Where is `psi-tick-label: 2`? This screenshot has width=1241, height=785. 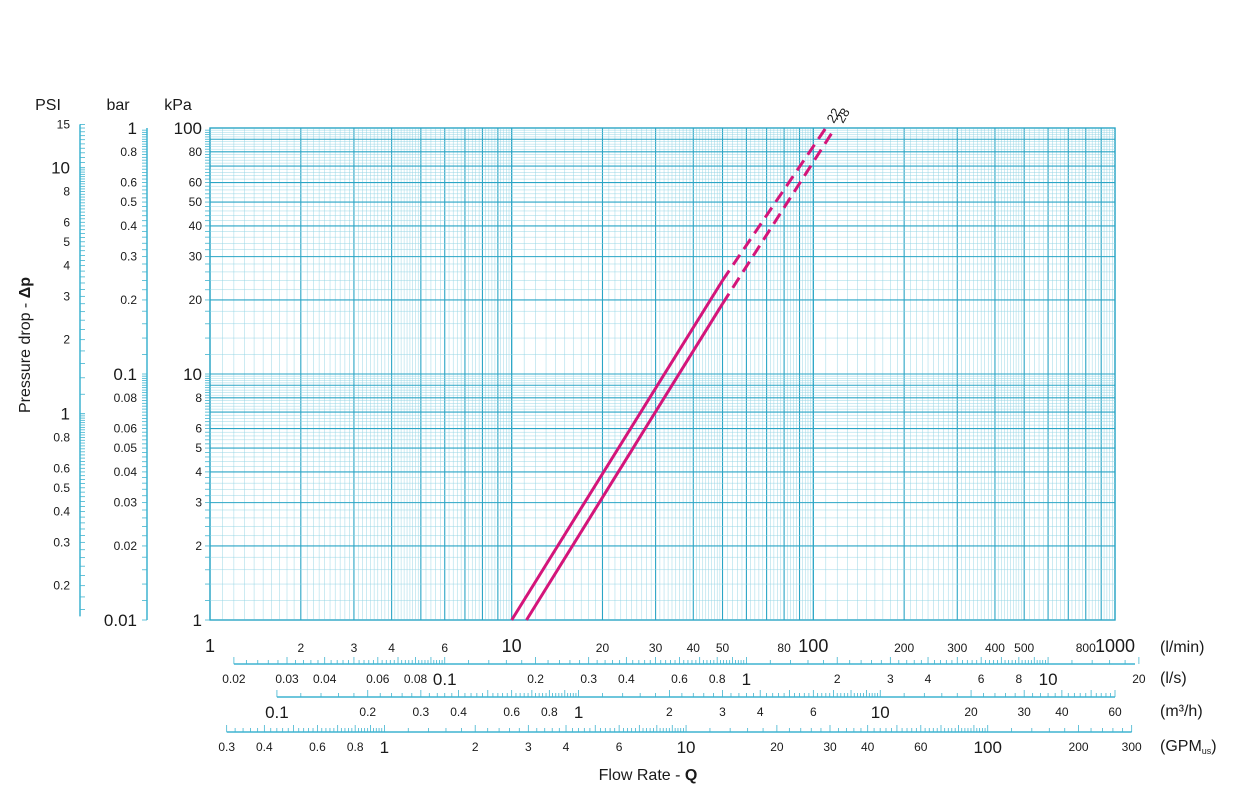
psi-tick-label: 2 is located at coordinates (66, 340).